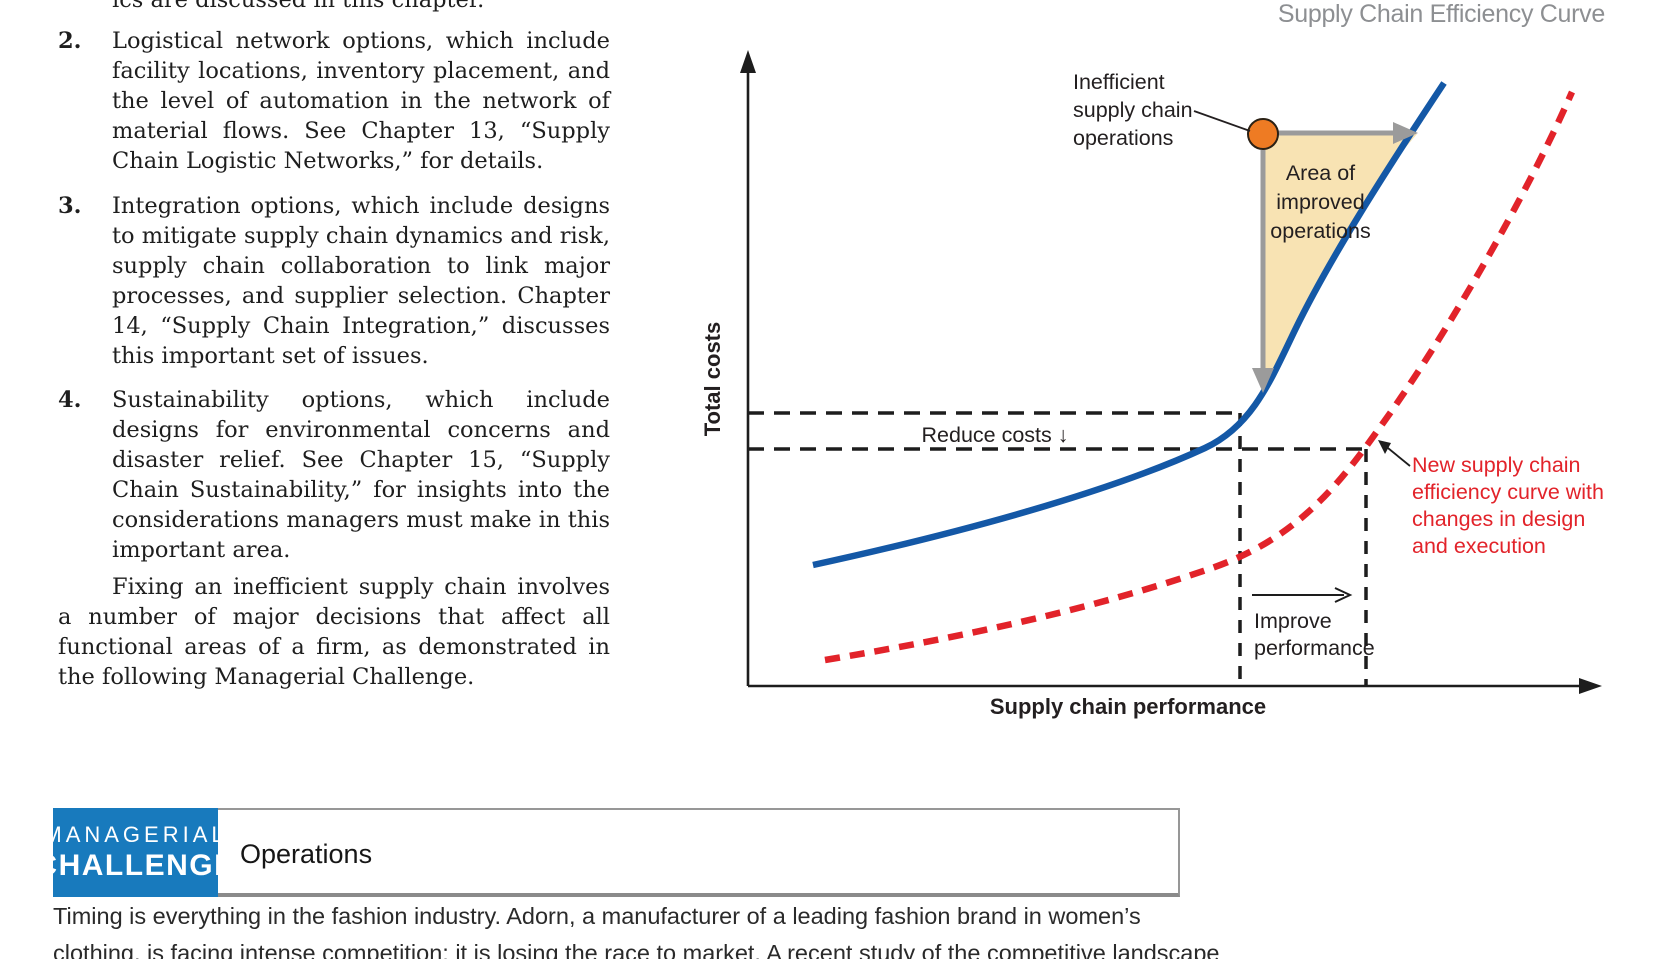  I want to click on label-line: New supply chain, so click(1496, 465).